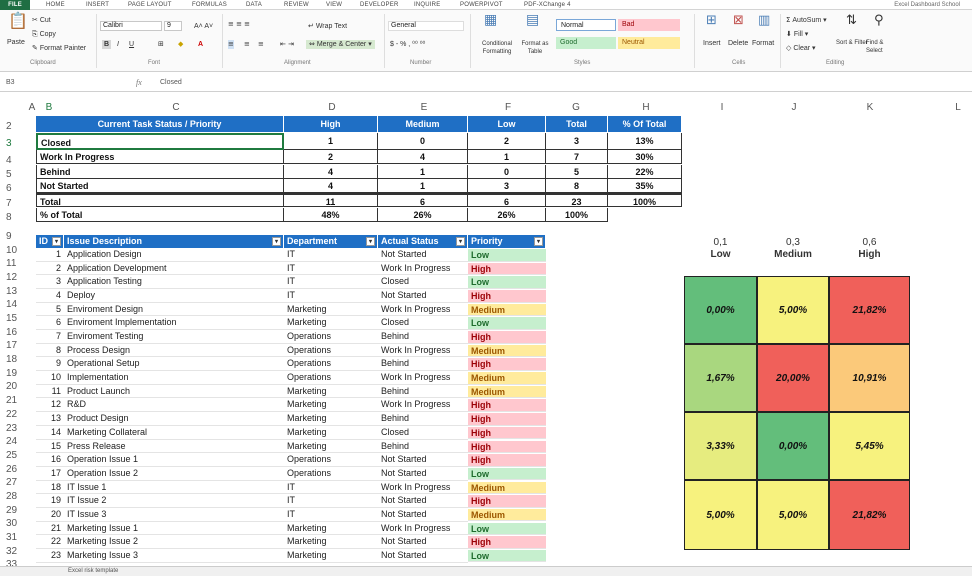 Image resolution: width=972 pixels, height=576 pixels. I want to click on name-box: B3, so click(10, 82).